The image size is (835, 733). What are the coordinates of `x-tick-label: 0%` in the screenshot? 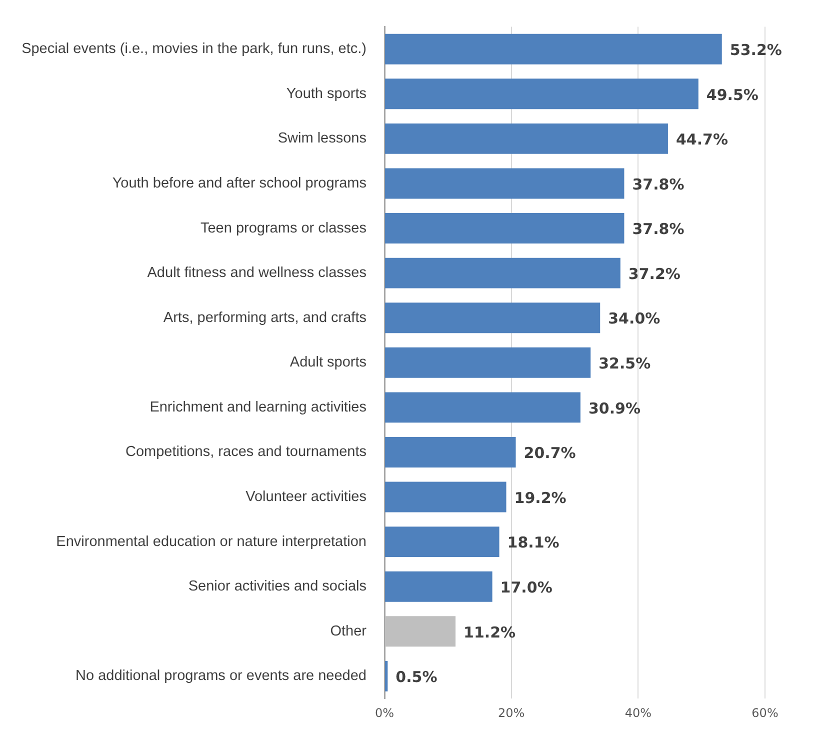 It's located at (384, 713).